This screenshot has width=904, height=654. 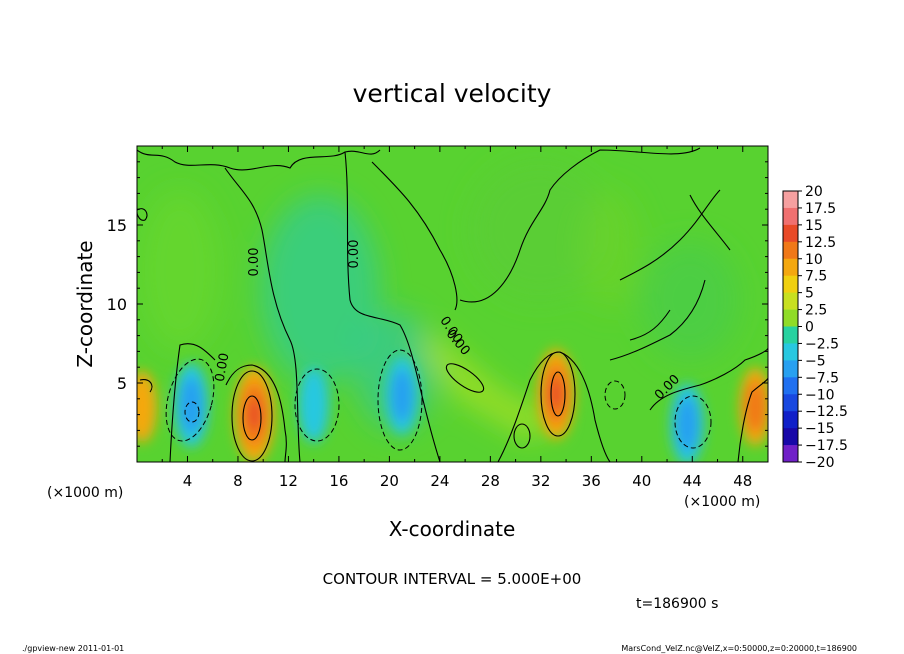 What do you see at coordinates (814, 192) in the screenshot?
I see `colorbar-label-0: 20` at bounding box center [814, 192].